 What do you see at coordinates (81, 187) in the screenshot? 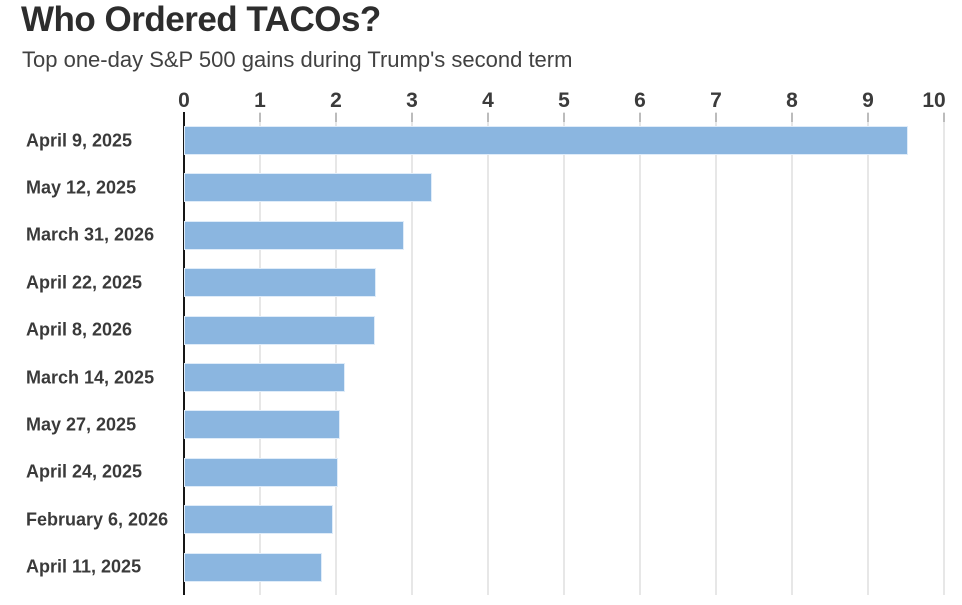
I see `category-label: May 12, 2025` at bounding box center [81, 187].